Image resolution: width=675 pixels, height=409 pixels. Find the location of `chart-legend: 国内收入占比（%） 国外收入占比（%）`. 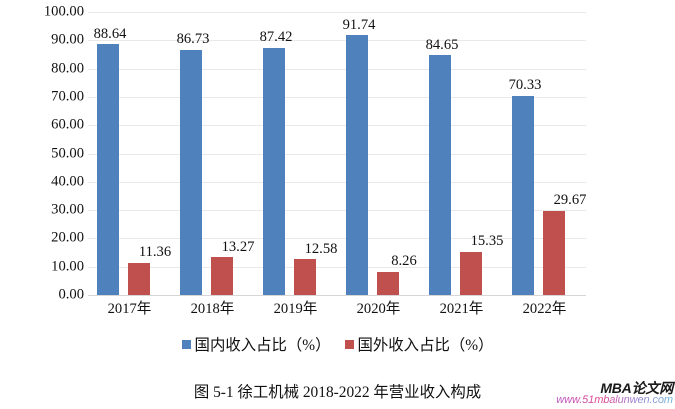

chart-legend: 国内收入占比（%） 国外收入占比（%） is located at coordinates (337, 345).